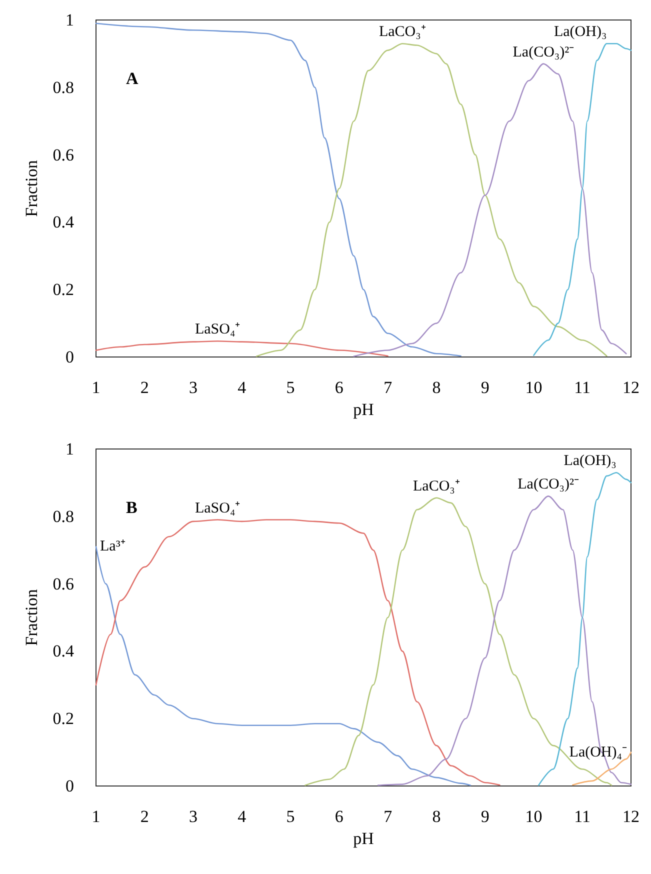 The width and height of the screenshot is (651, 874). I want to click on series-label: La³⁺, so click(113, 546).